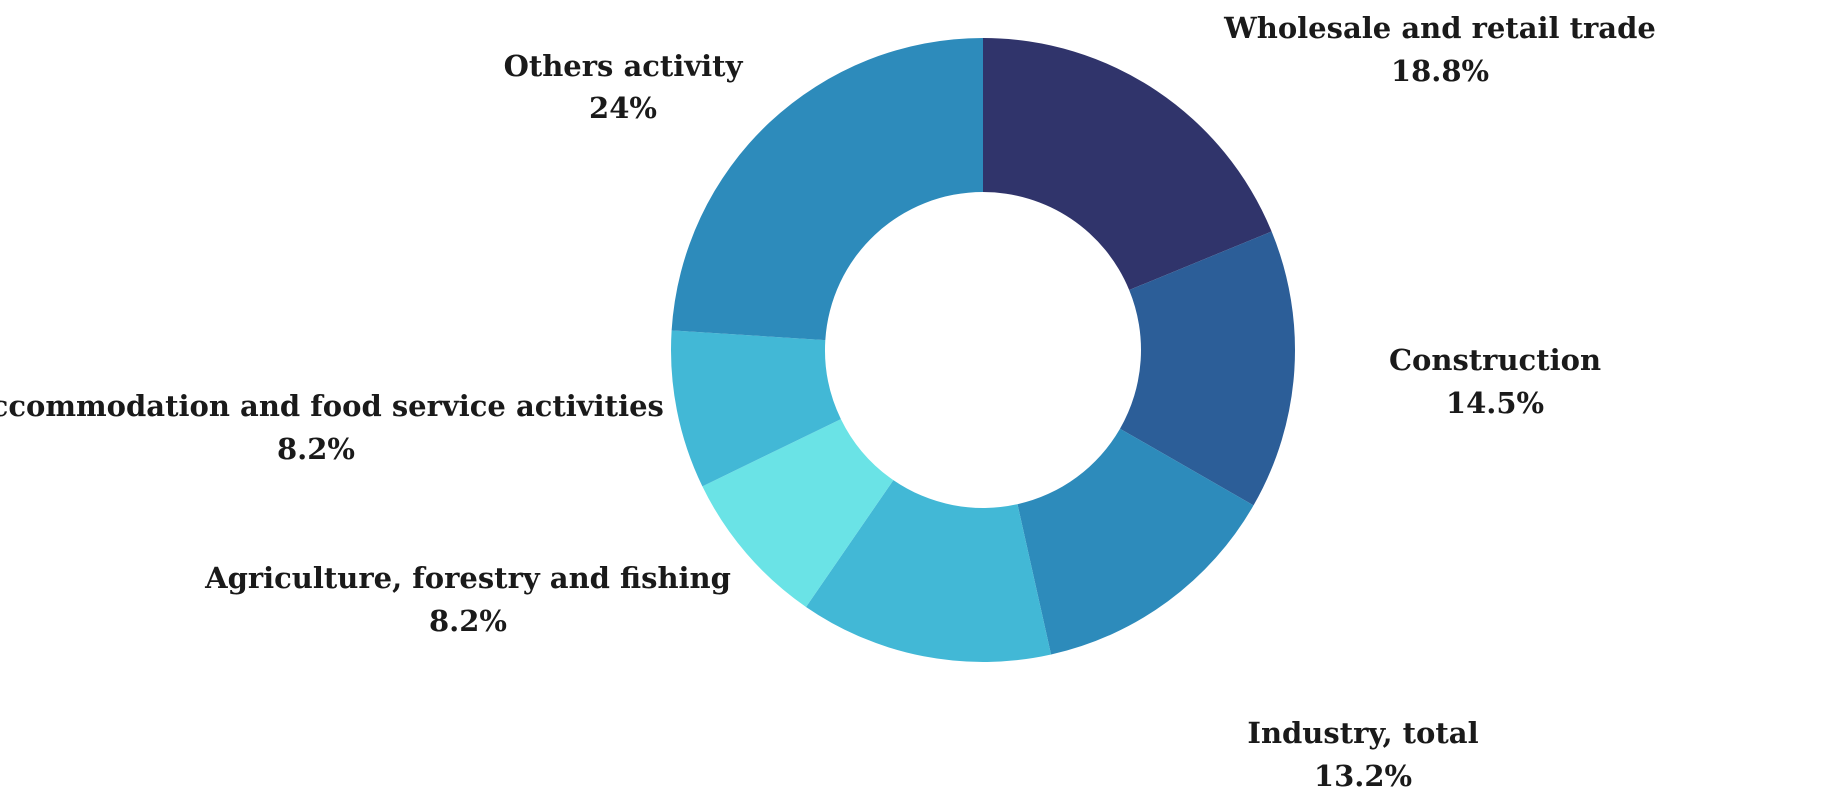  Describe the element at coordinates (316, 449) in the screenshot. I see `slice-value-accommodation-food-service: 8.2%` at that location.